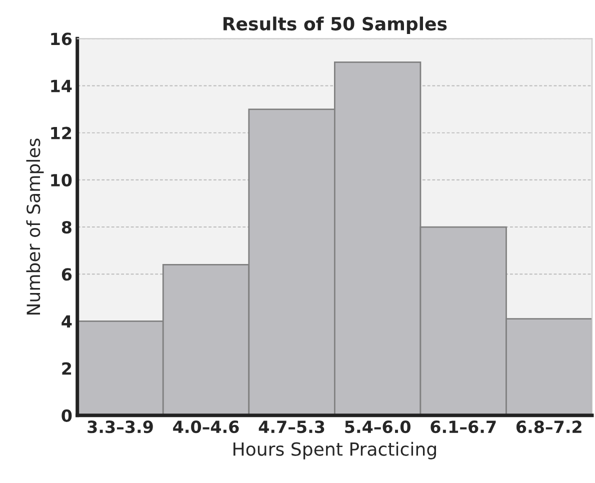  I want to click on chart-title: Results of 50 Samples, so click(335, 25).